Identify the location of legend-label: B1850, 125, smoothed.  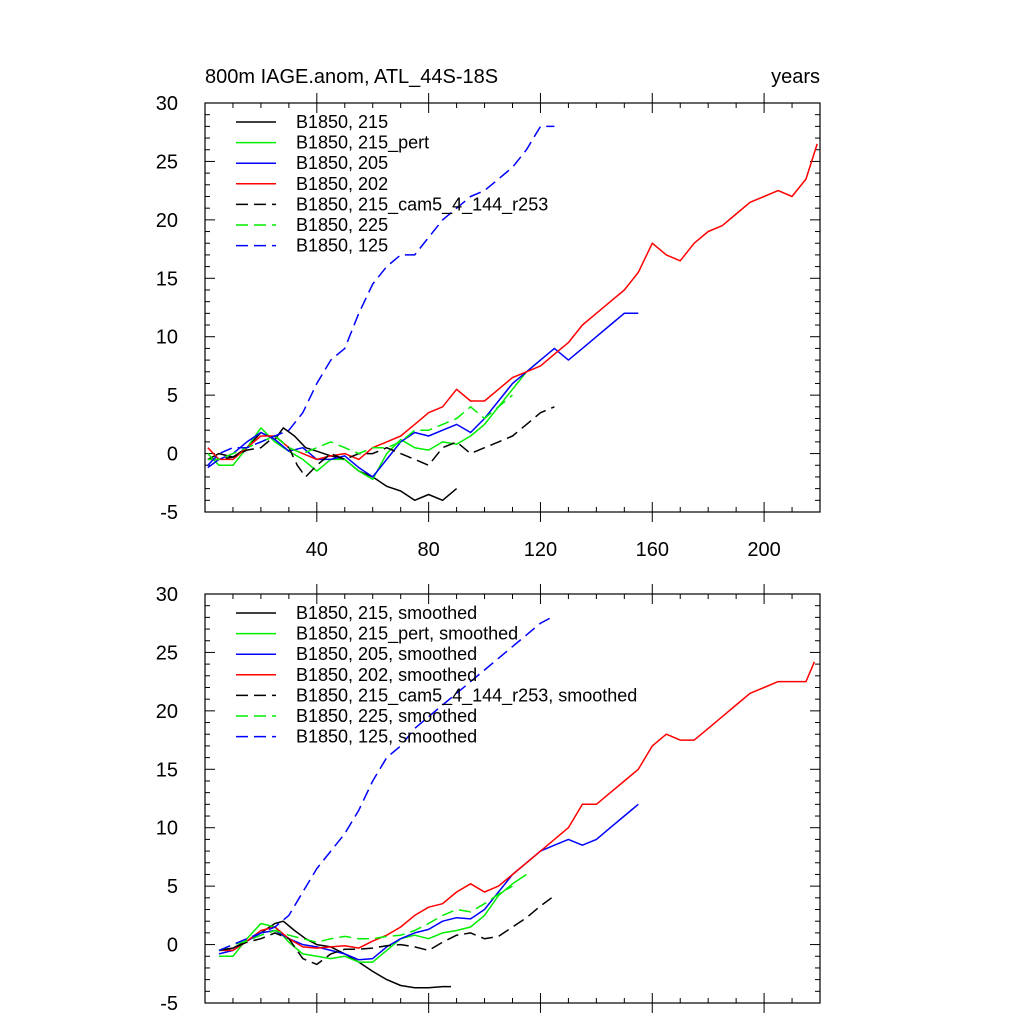
(386, 737).